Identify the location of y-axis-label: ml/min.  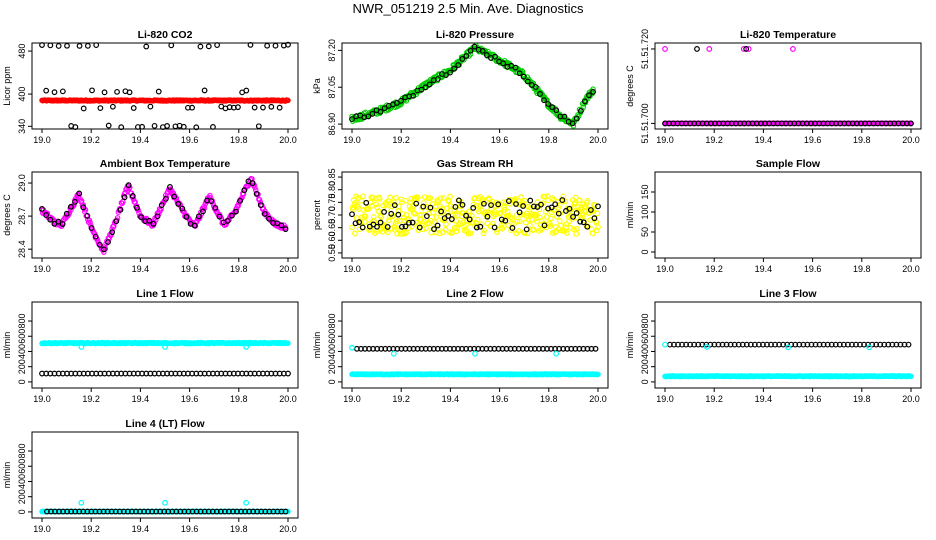
(317, 345).